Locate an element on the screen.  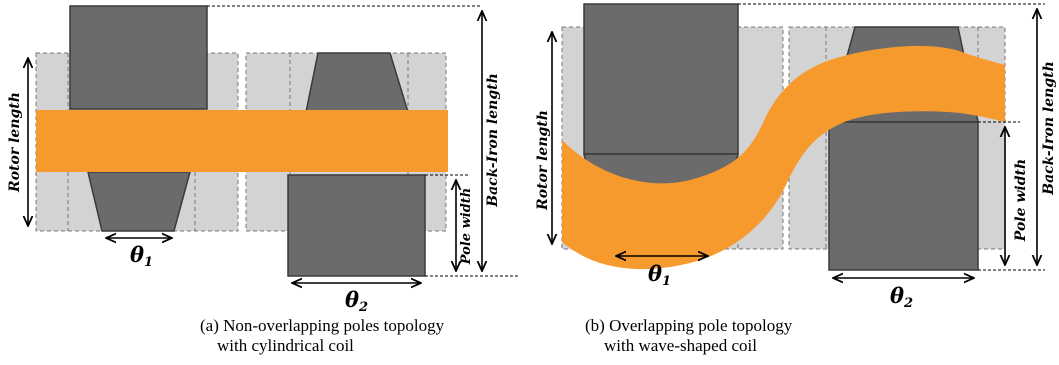
back-iron-label-a: Back-Iron length is located at coordinates (493, 140).